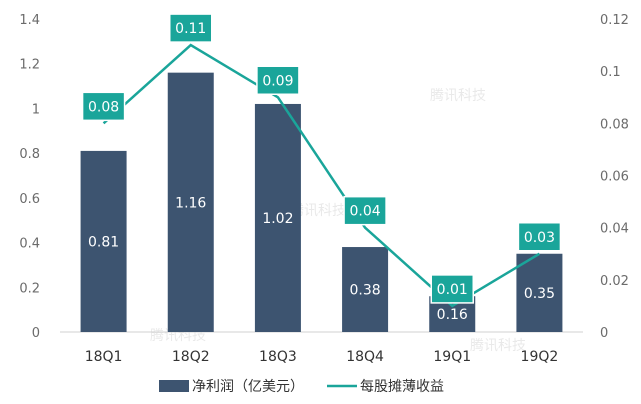 The image size is (641, 404). I want to click on line-value-label: 0.03, so click(539, 237).